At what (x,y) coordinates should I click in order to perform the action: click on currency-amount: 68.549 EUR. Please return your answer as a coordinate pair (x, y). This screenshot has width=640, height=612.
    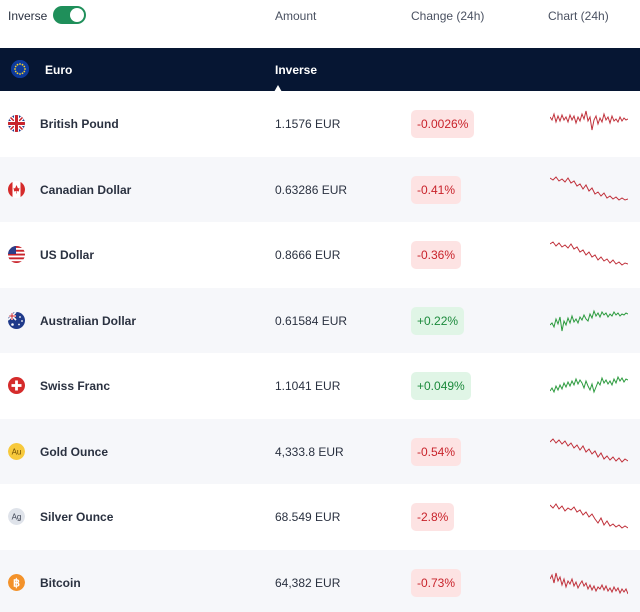
    Looking at the image, I should click on (308, 517).